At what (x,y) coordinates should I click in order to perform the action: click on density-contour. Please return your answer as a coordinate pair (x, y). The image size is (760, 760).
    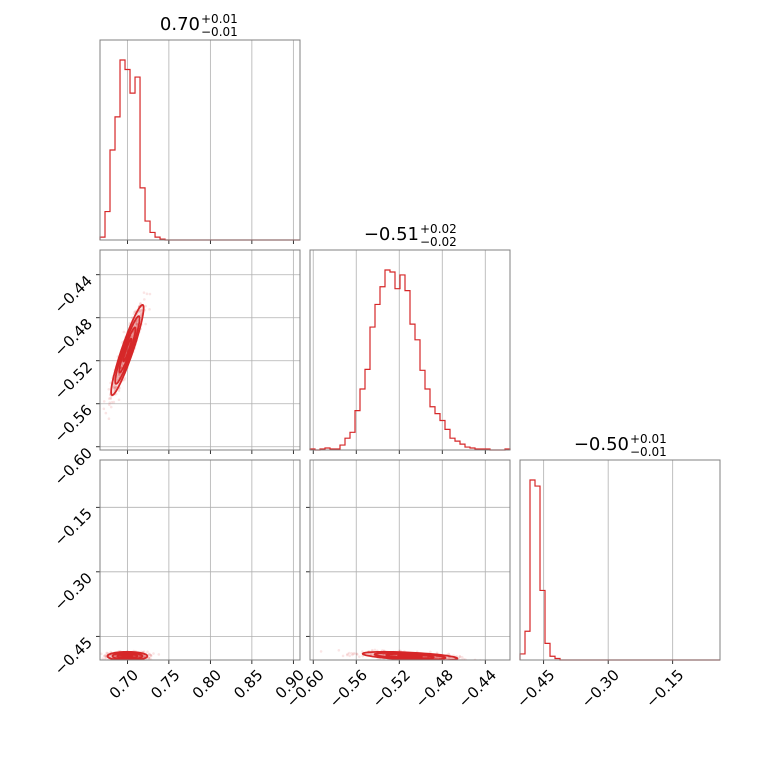
    Looking at the image, I should click on (127, 656).